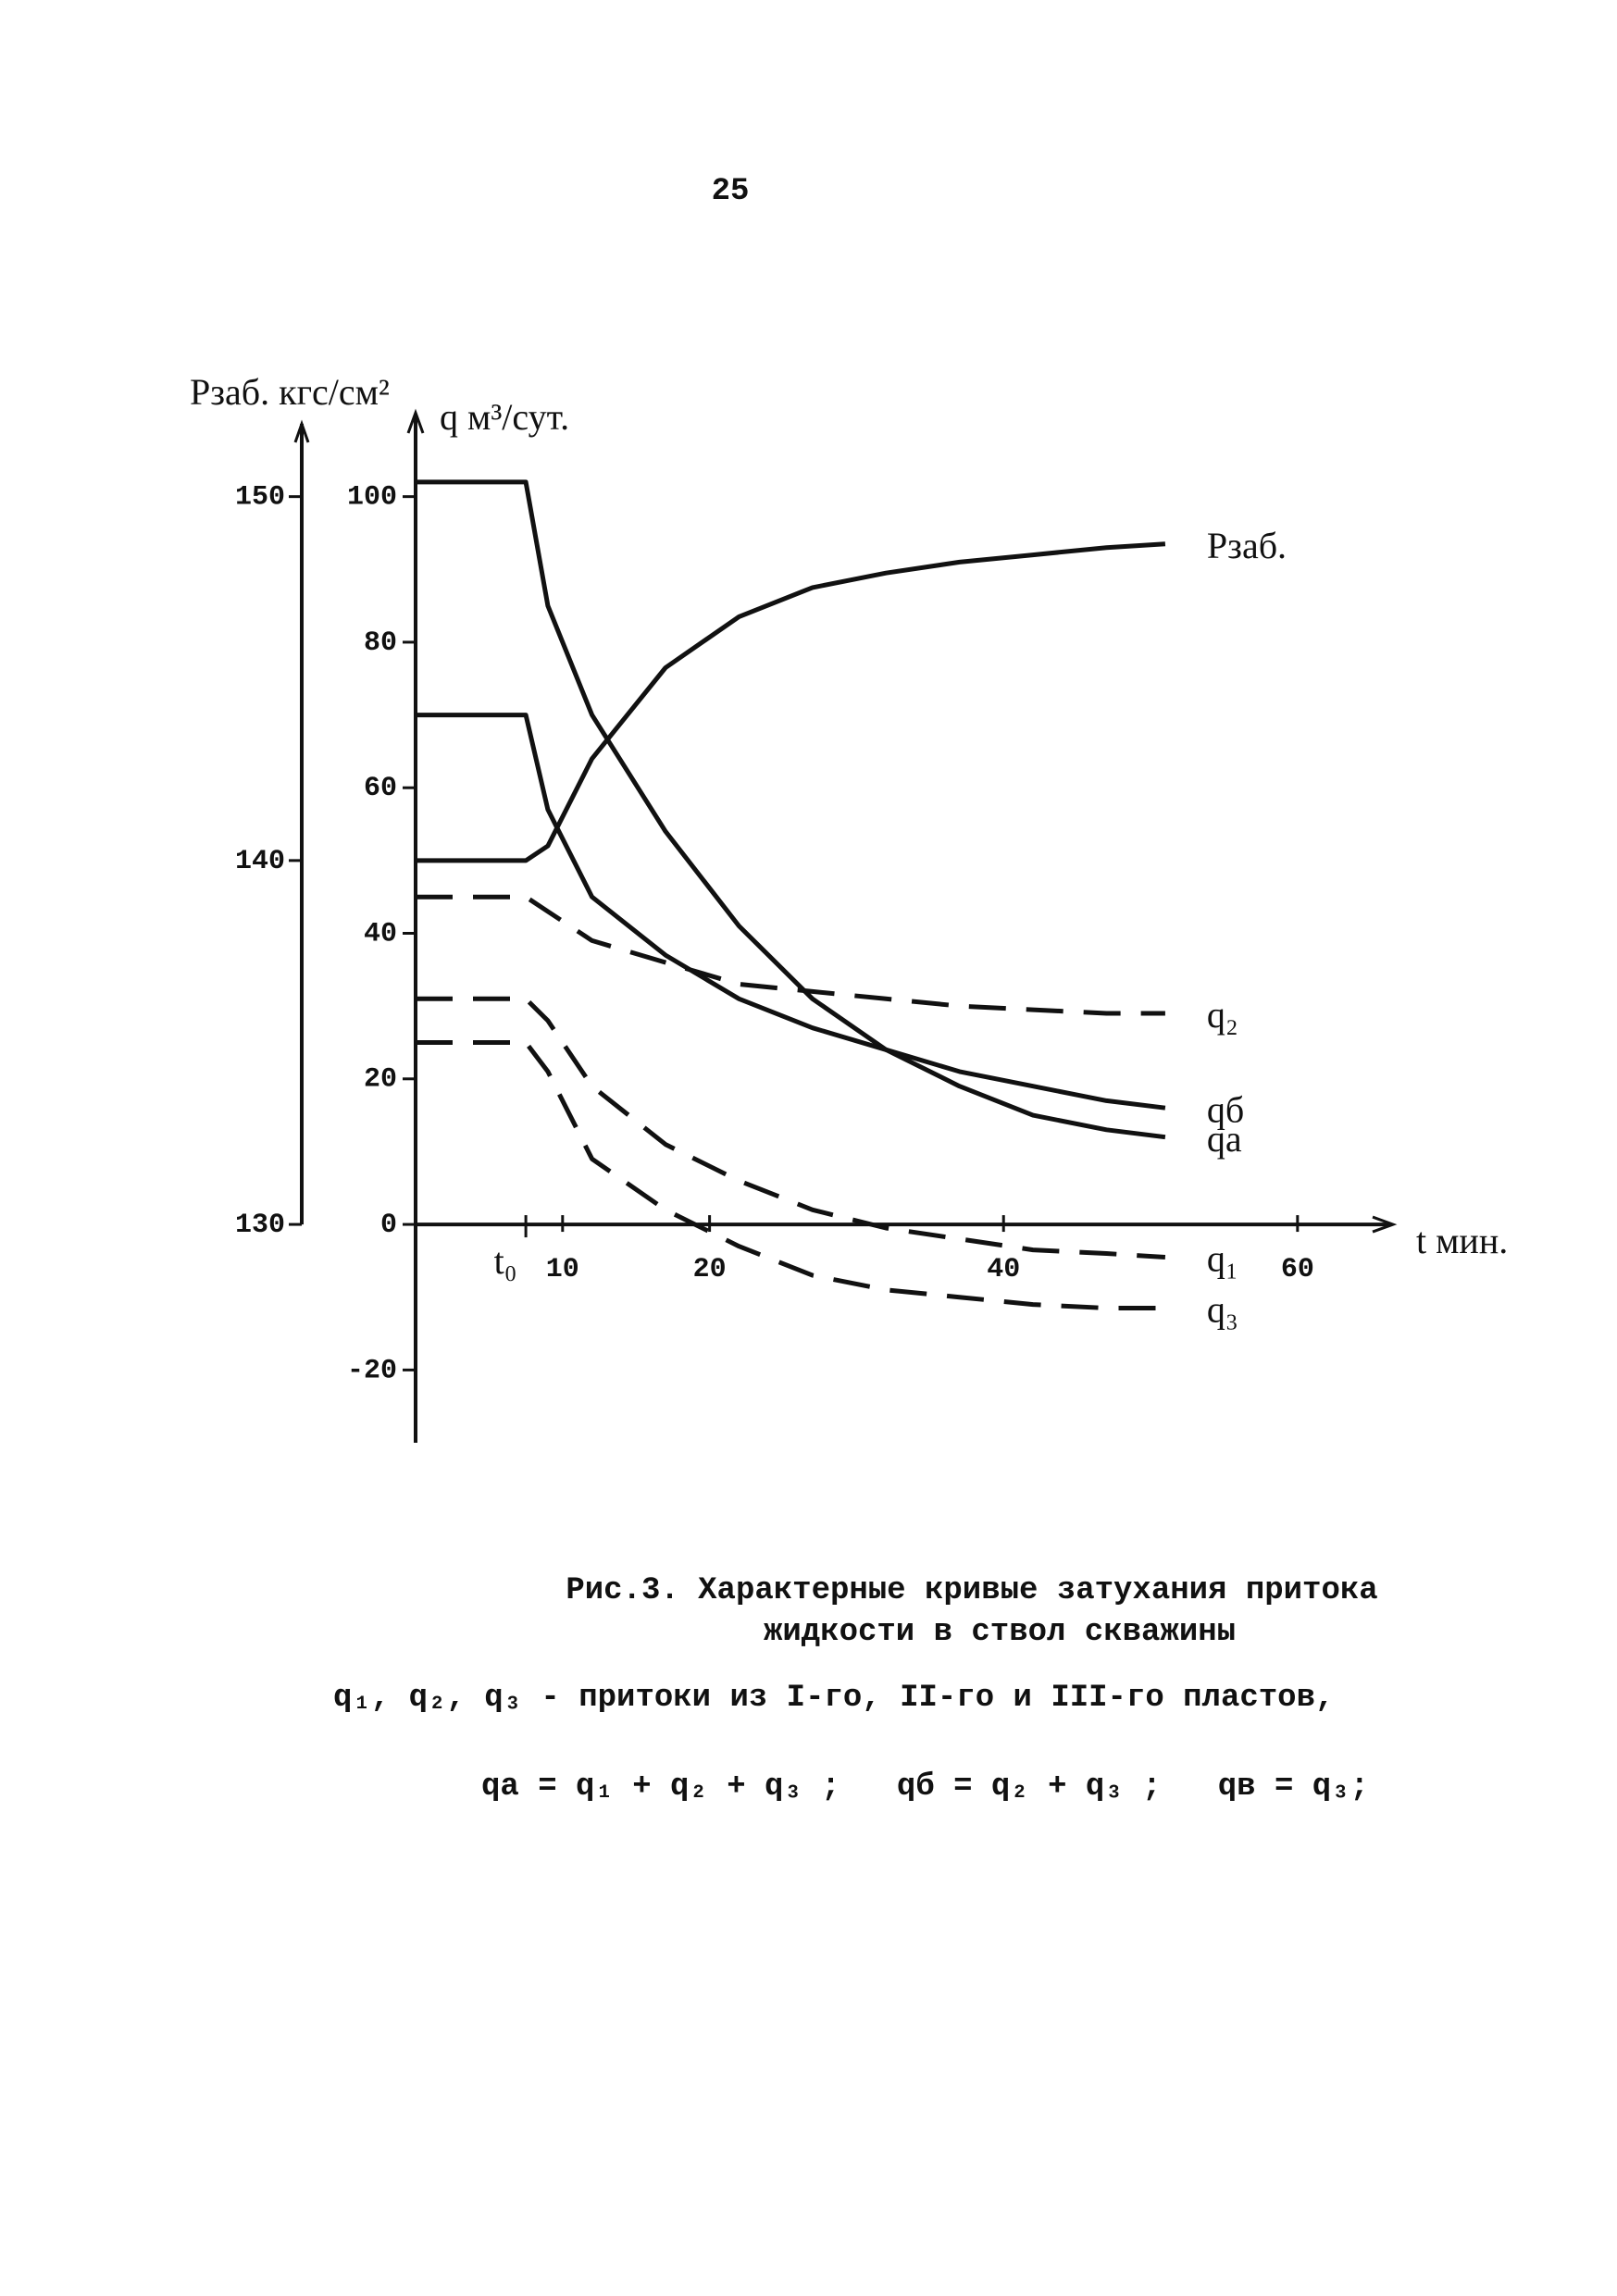 The height and width of the screenshot is (2296, 1617). What do you see at coordinates (1298, 1270) in the screenshot?
I see `x-tick-label: 60` at bounding box center [1298, 1270].